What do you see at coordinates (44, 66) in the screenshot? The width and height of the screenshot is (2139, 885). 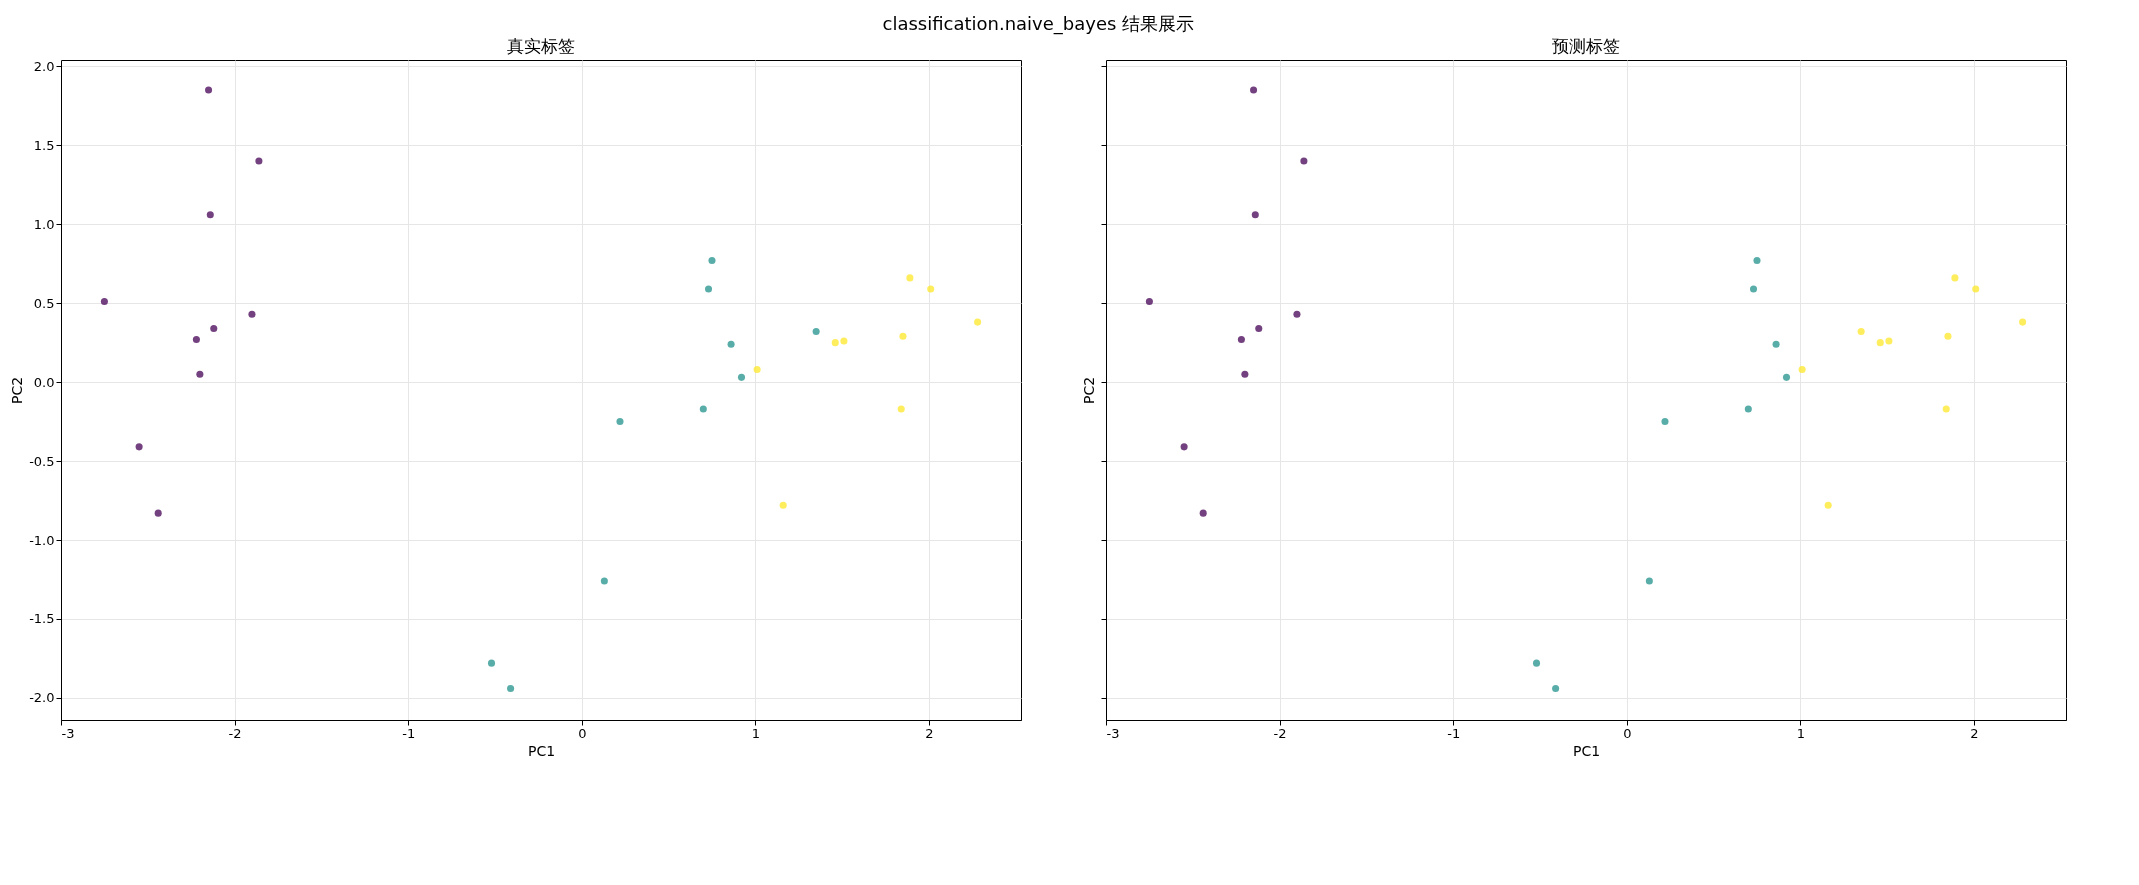 I see `y-tick-label: 2.0` at bounding box center [44, 66].